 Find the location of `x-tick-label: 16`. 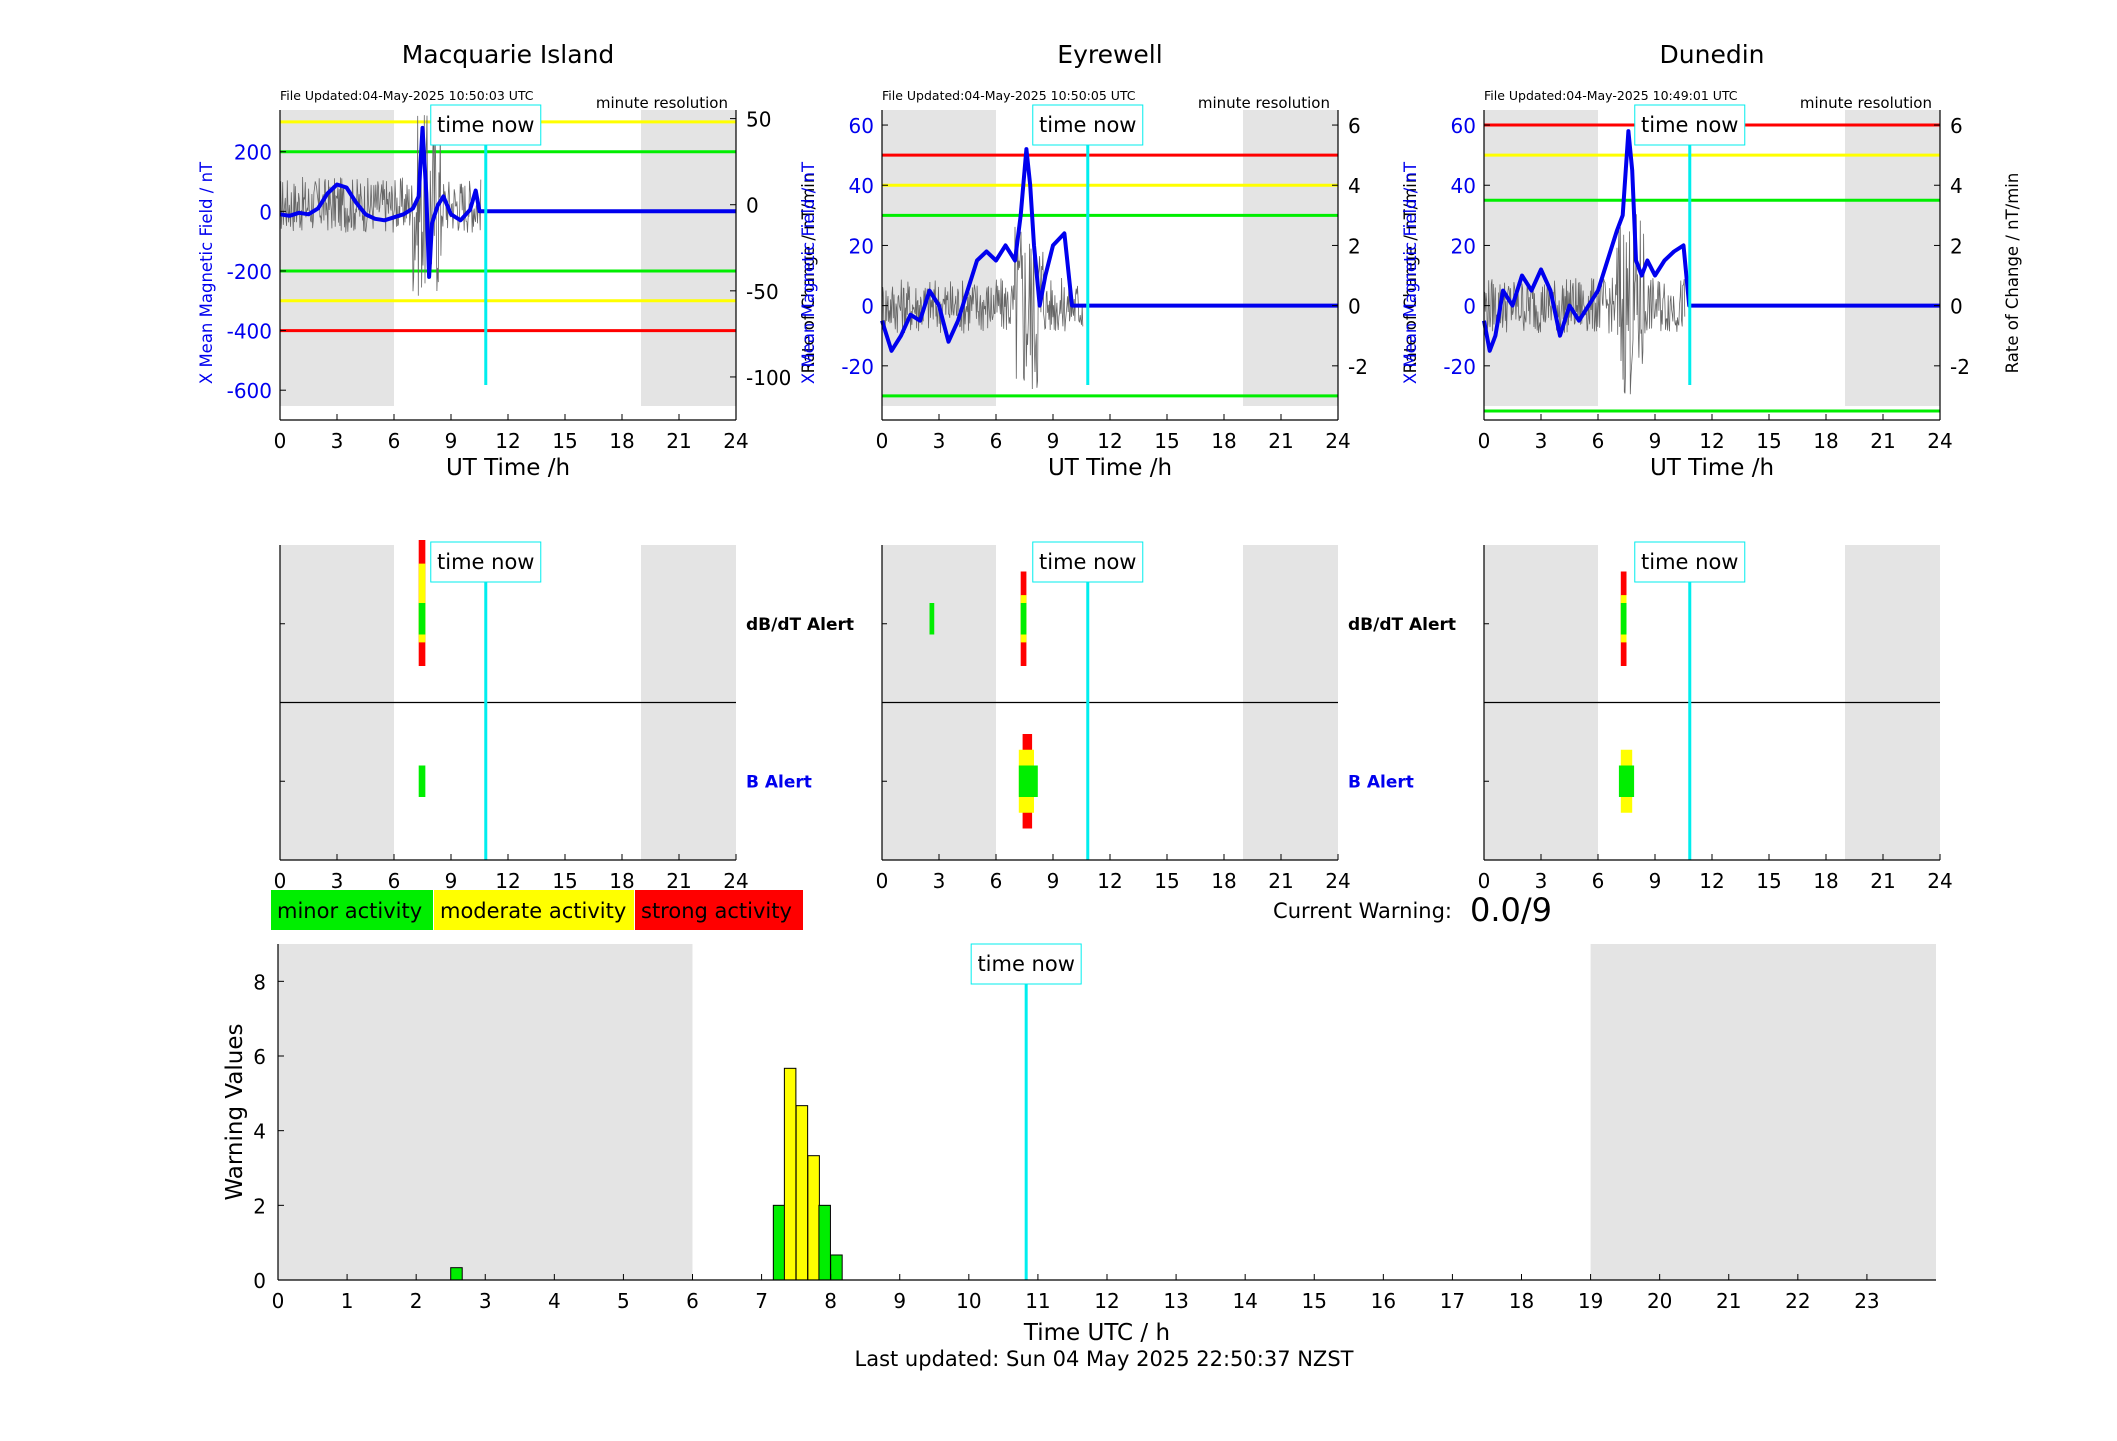

x-tick-label: 16 is located at coordinates (1383, 1301).